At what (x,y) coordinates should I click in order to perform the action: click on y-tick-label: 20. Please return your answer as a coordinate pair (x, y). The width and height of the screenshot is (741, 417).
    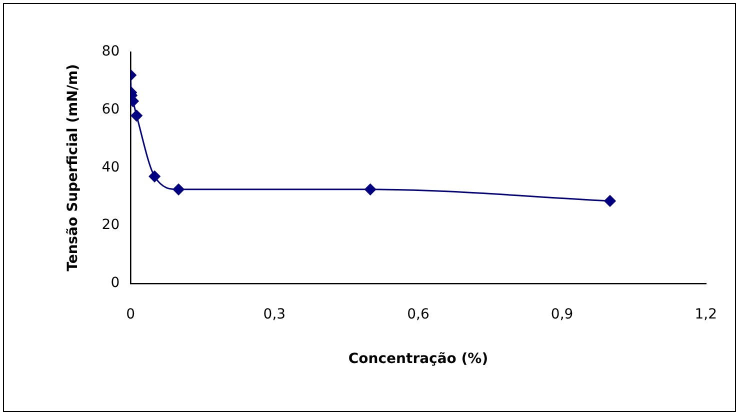
    Looking at the image, I should click on (111, 225).